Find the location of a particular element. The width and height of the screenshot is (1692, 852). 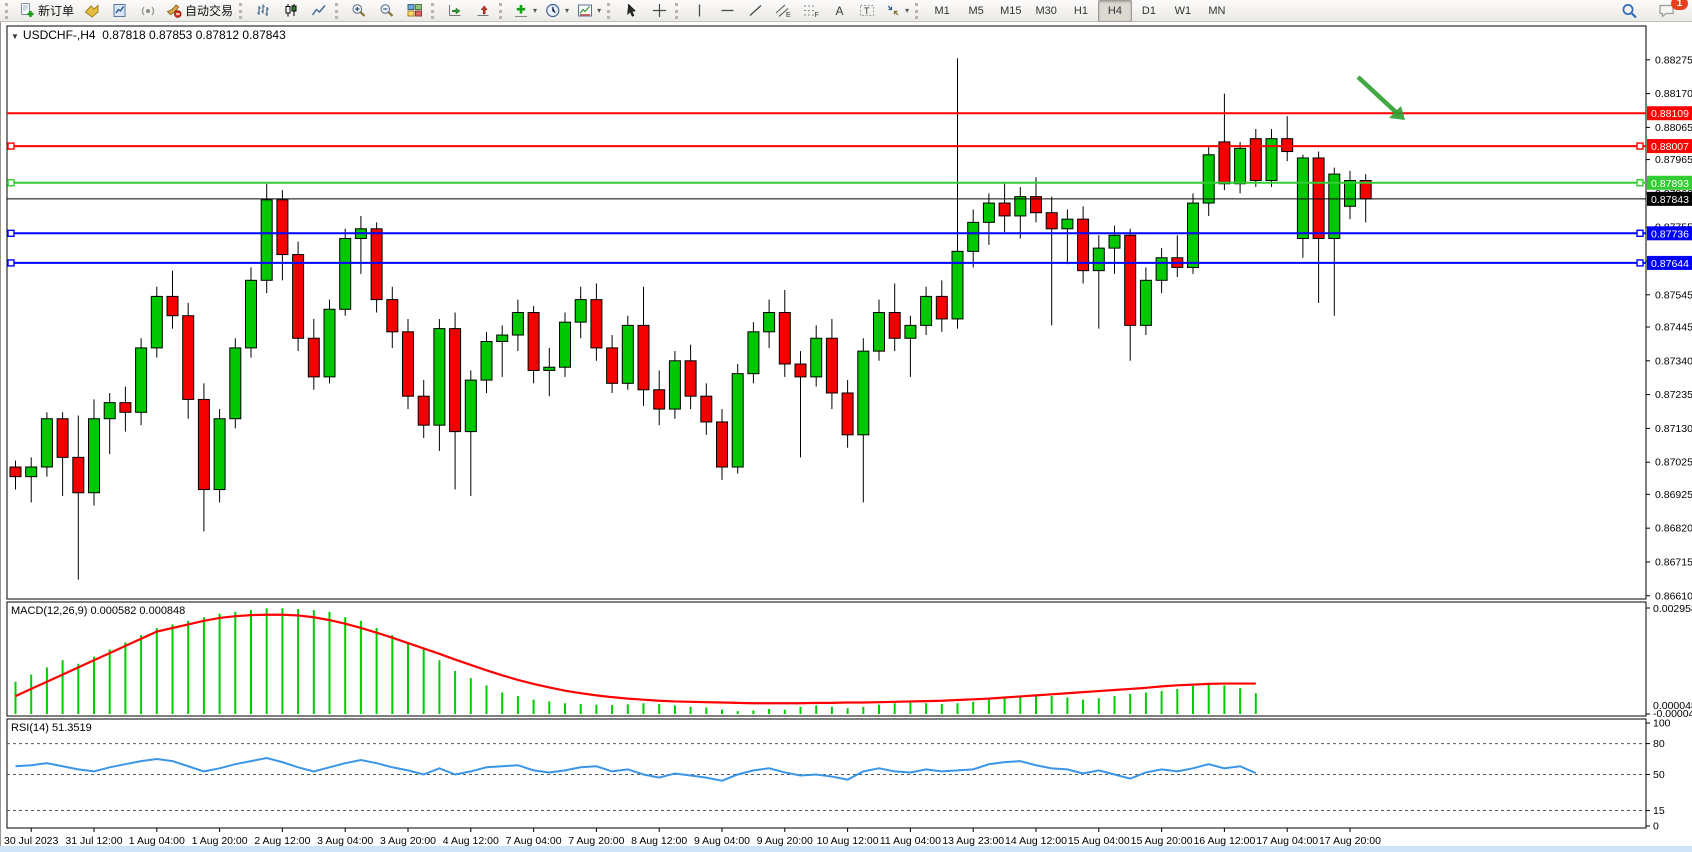

timeframe-m5-button: M5 is located at coordinates (976, 10).